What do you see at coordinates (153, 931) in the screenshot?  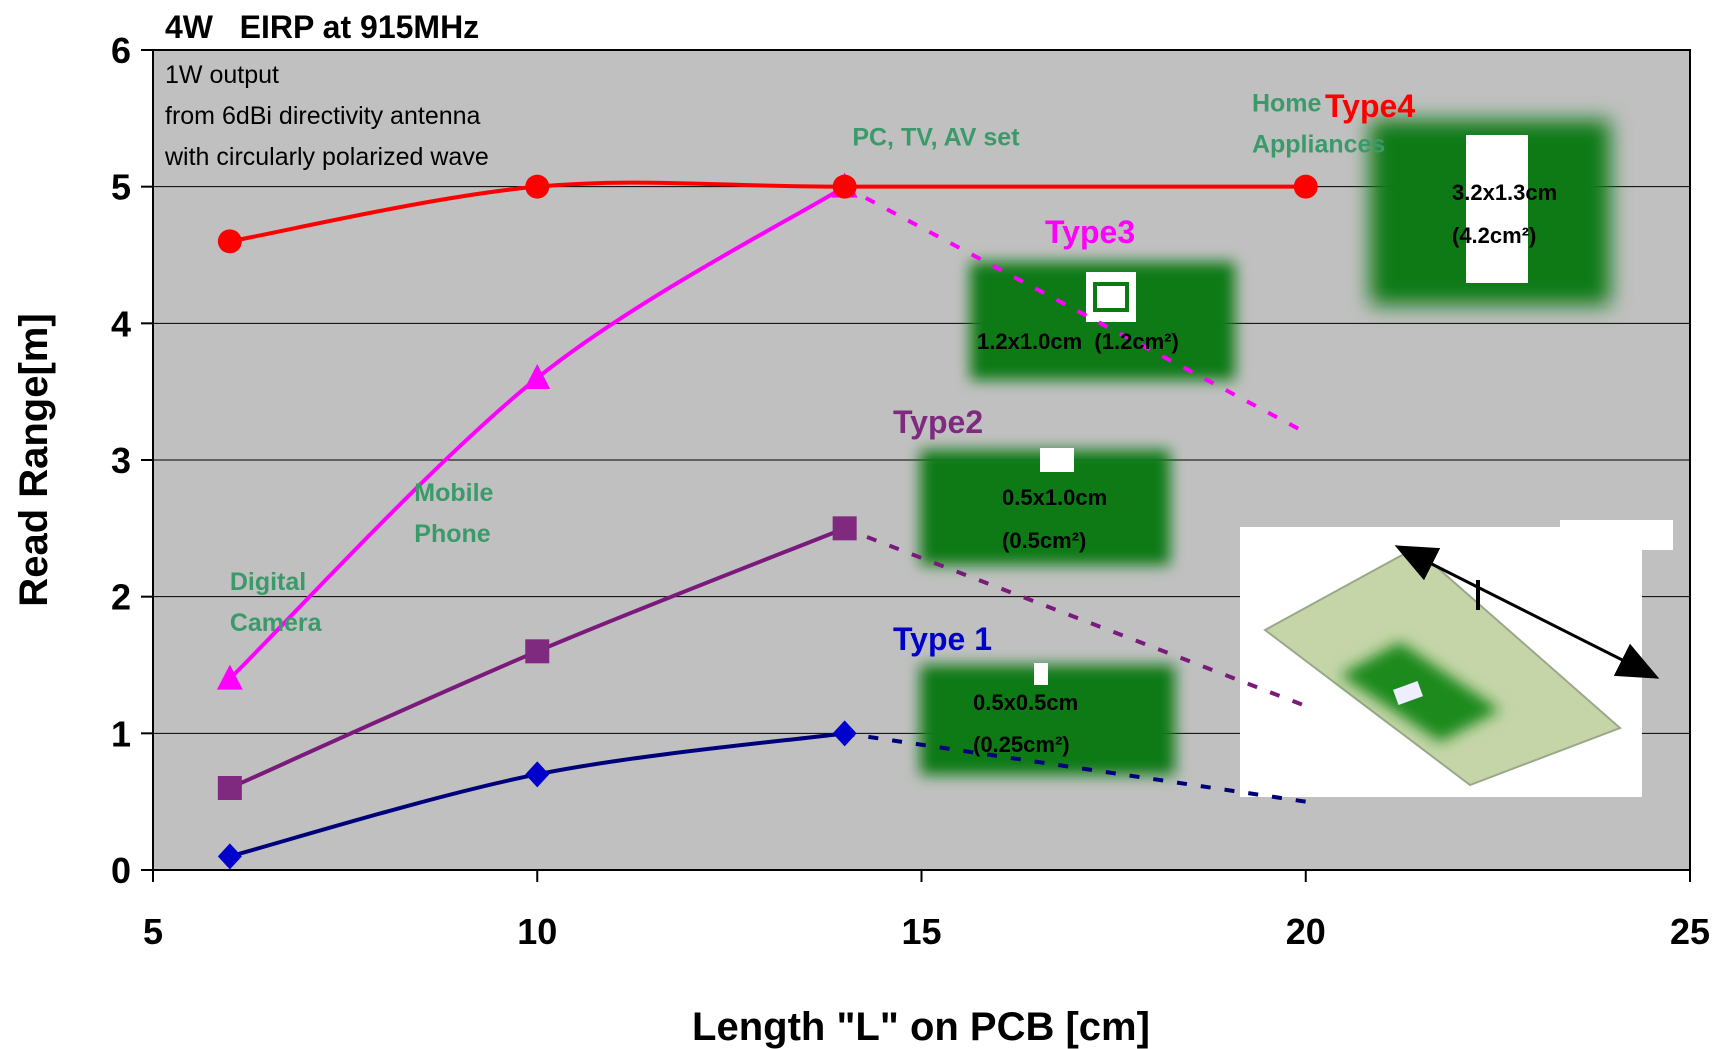 I see `x-tick-label: 5` at bounding box center [153, 931].